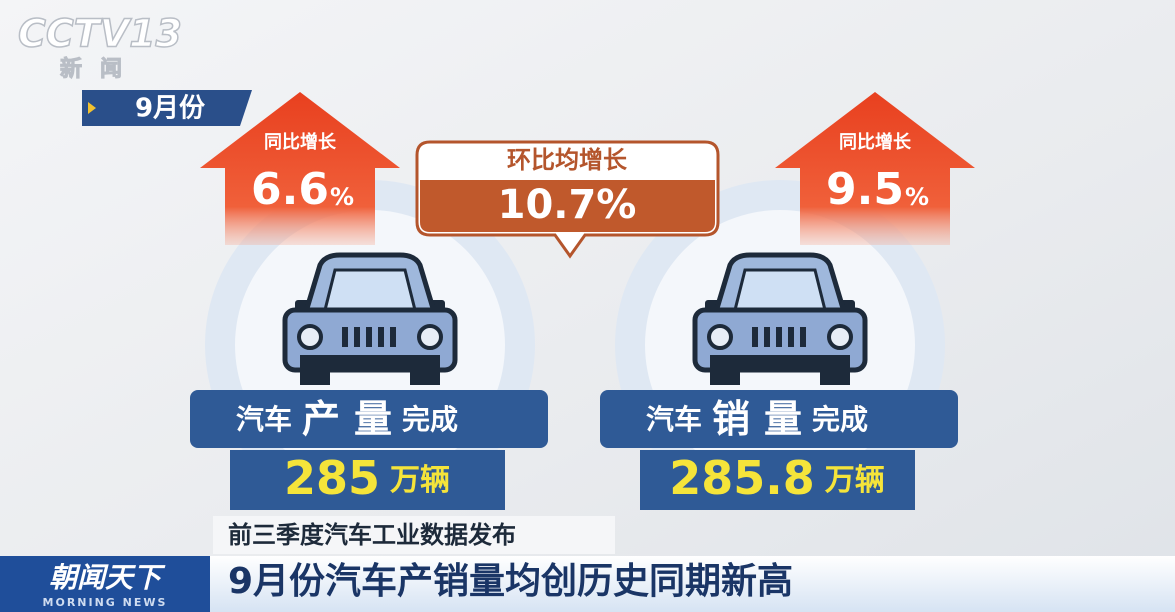 The image size is (1175, 612). What do you see at coordinates (347, 419) in the screenshot?
I see `banner-text: 汽车产量完成` at bounding box center [347, 419].